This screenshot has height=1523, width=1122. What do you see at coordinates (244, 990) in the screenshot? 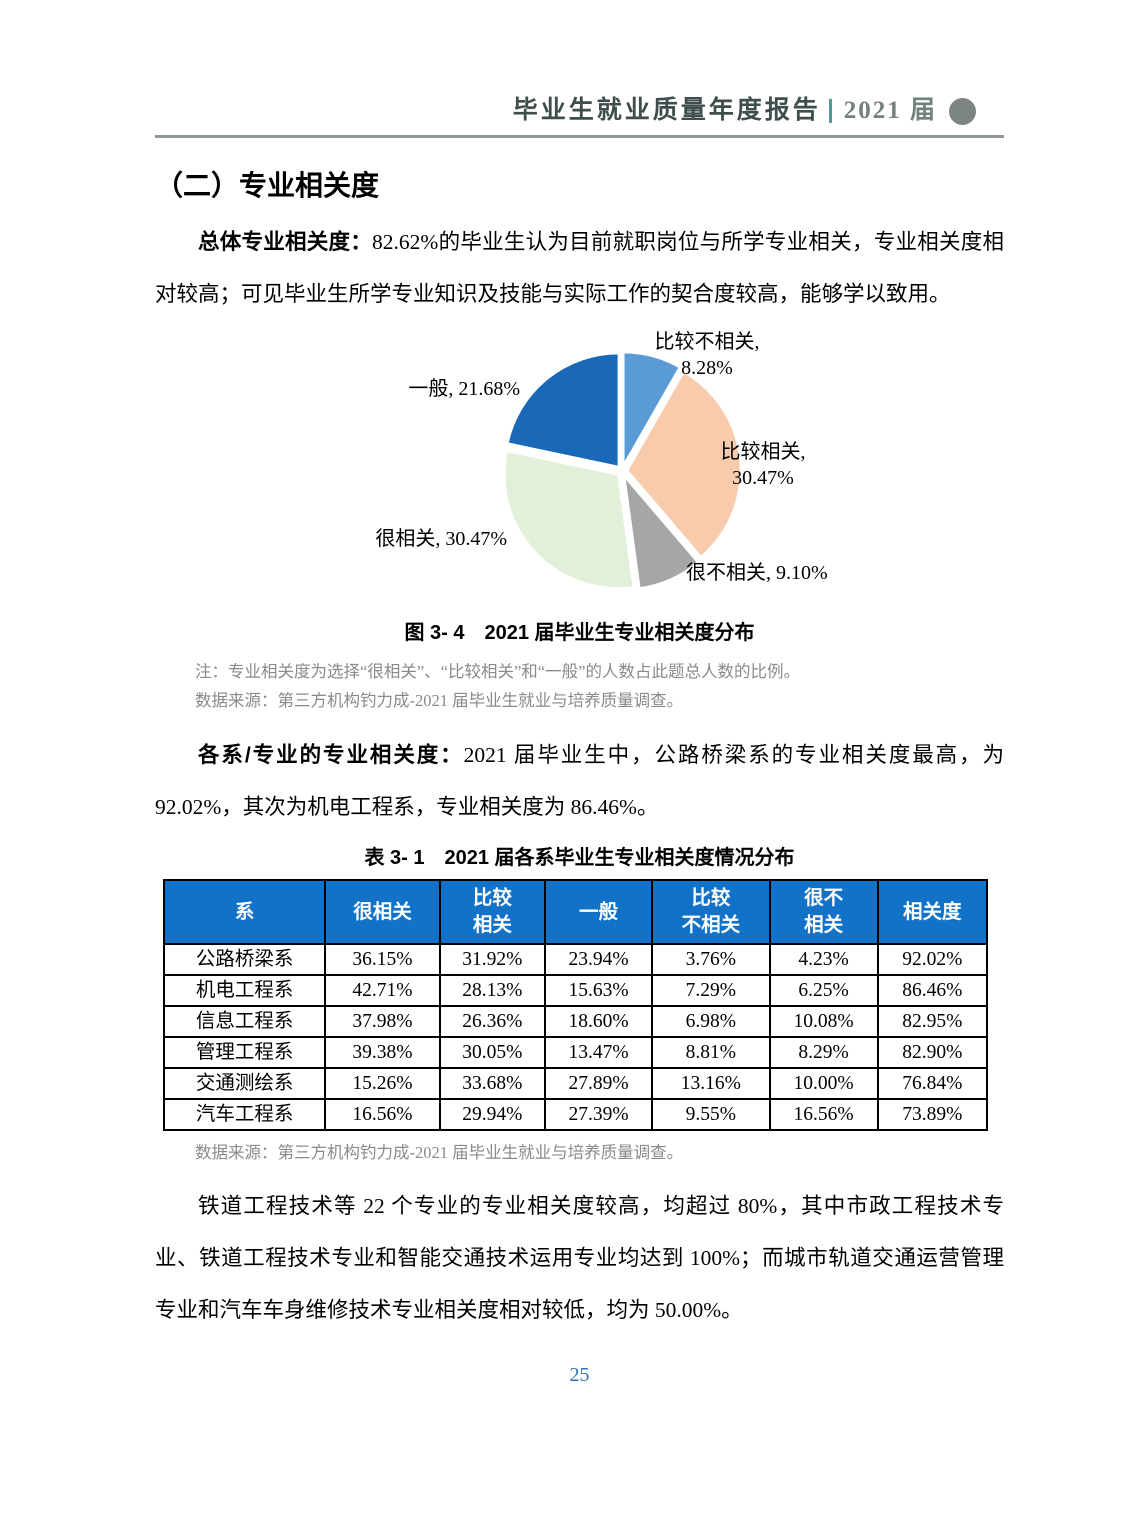
I see `table-cell: 机电工程系` at bounding box center [244, 990].